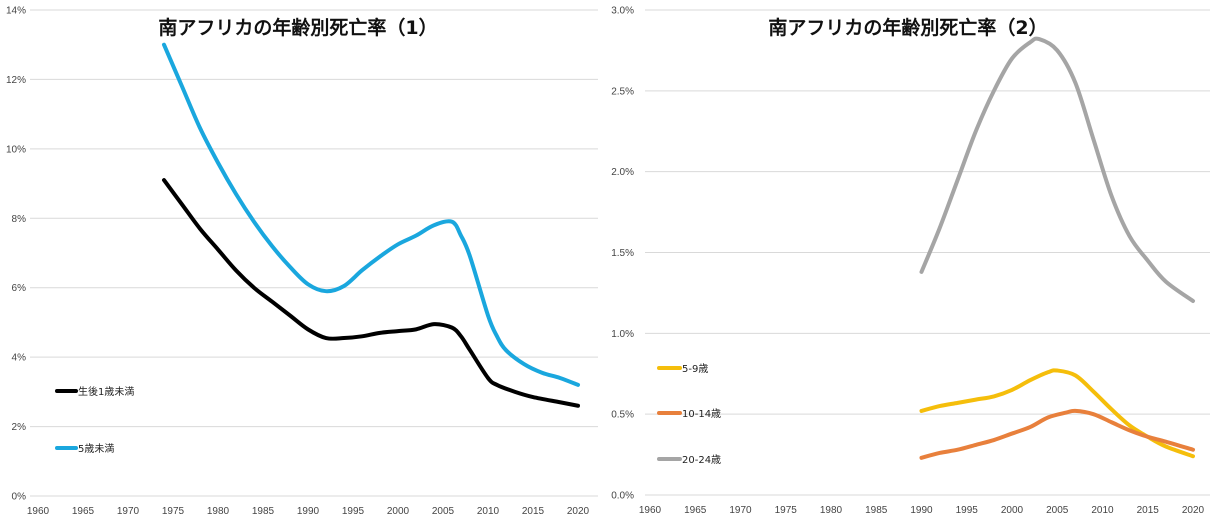 The image size is (1218, 528). What do you see at coordinates (701, 460) in the screenshot?
I see `legend-label: 20-24歳` at bounding box center [701, 460].